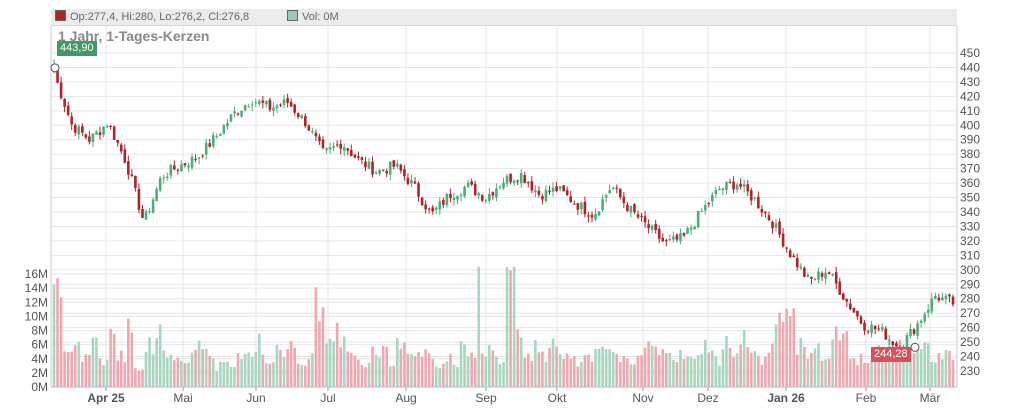 Image resolution: width=1024 pixels, height=409 pixels. Describe the element at coordinates (36, 274) in the screenshot. I see `volume-tick-label: 16M` at that location.